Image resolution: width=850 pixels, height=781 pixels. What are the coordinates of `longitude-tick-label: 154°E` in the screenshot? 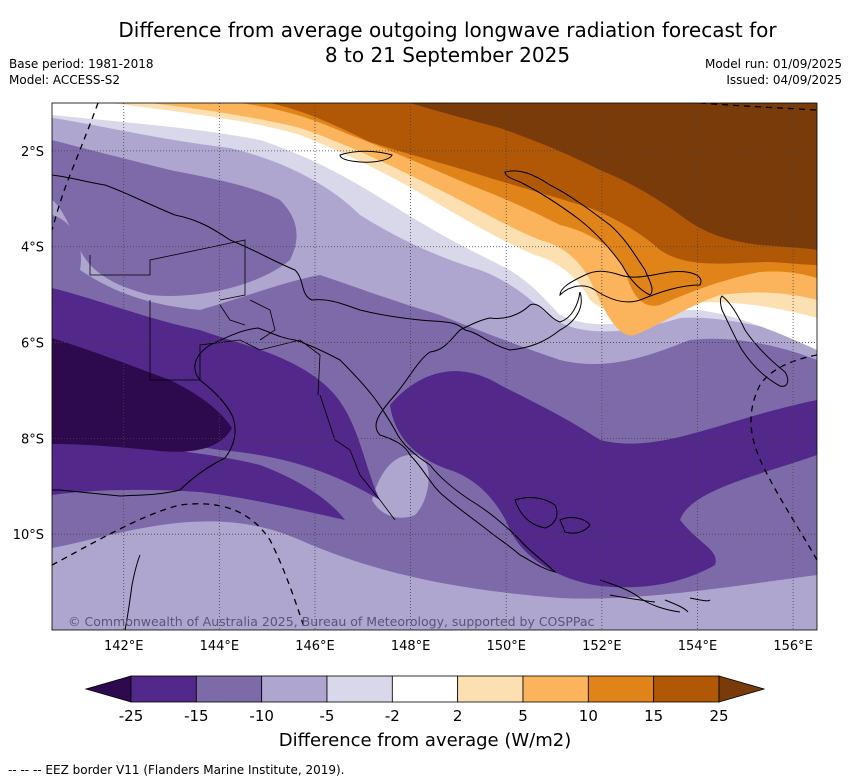 It's located at (698, 646).